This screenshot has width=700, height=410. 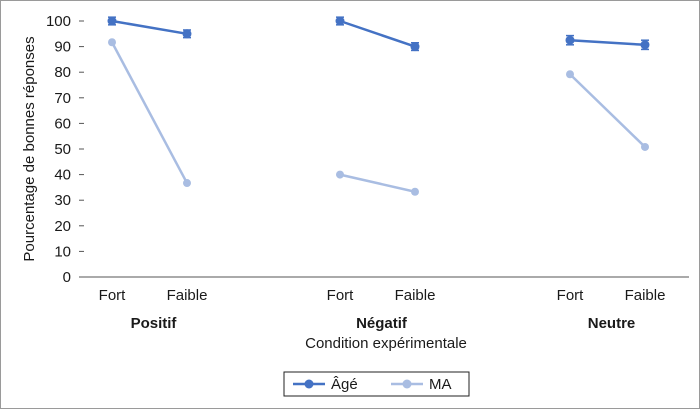 What do you see at coordinates (612, 323) in the screenshot?
I see `x-group-label: Neutre` at bounding box center [612, 323].